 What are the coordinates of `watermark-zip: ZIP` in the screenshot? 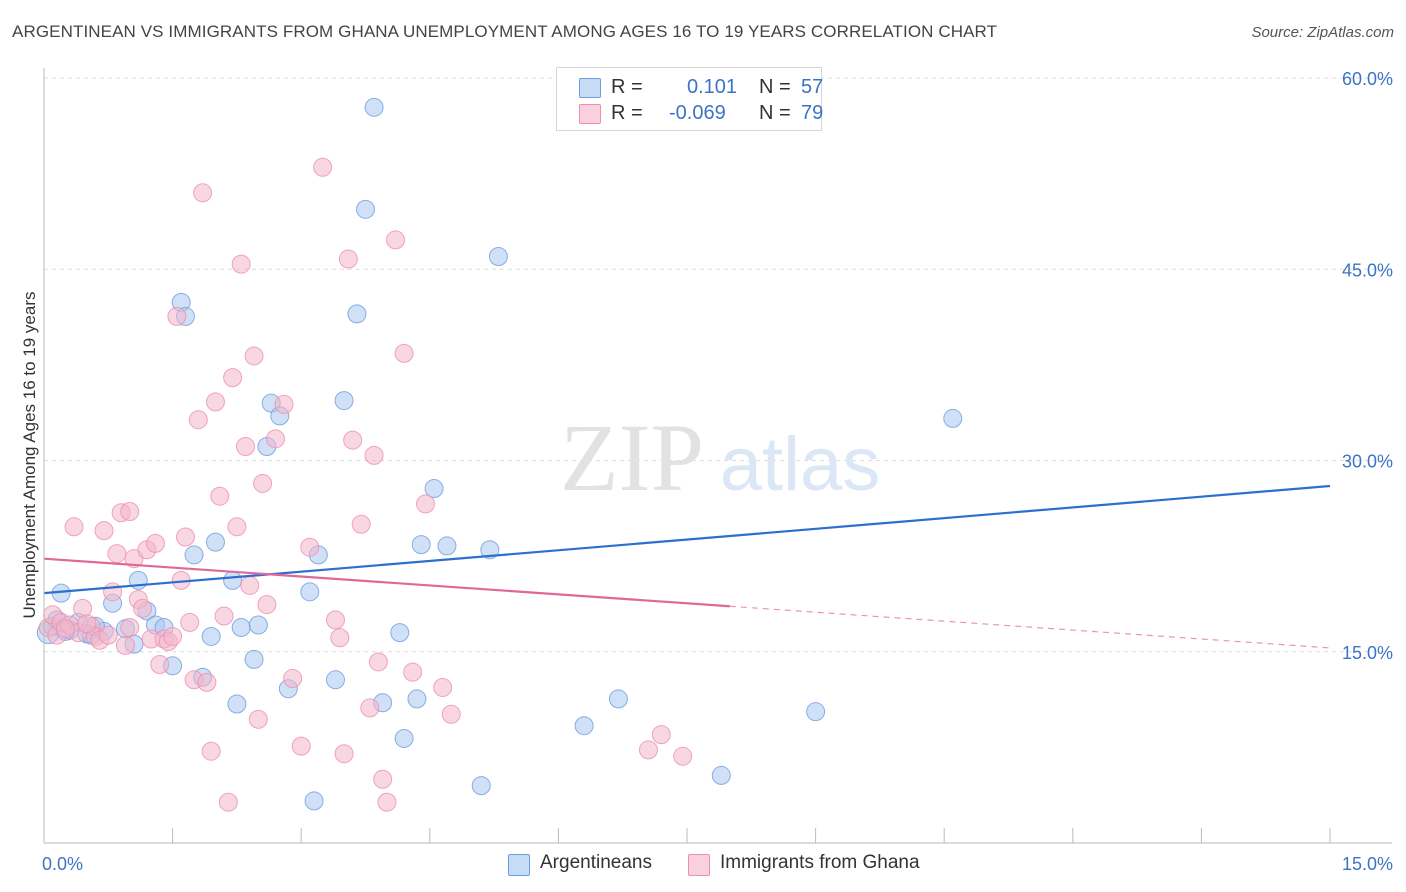 It's located at (632, 457).